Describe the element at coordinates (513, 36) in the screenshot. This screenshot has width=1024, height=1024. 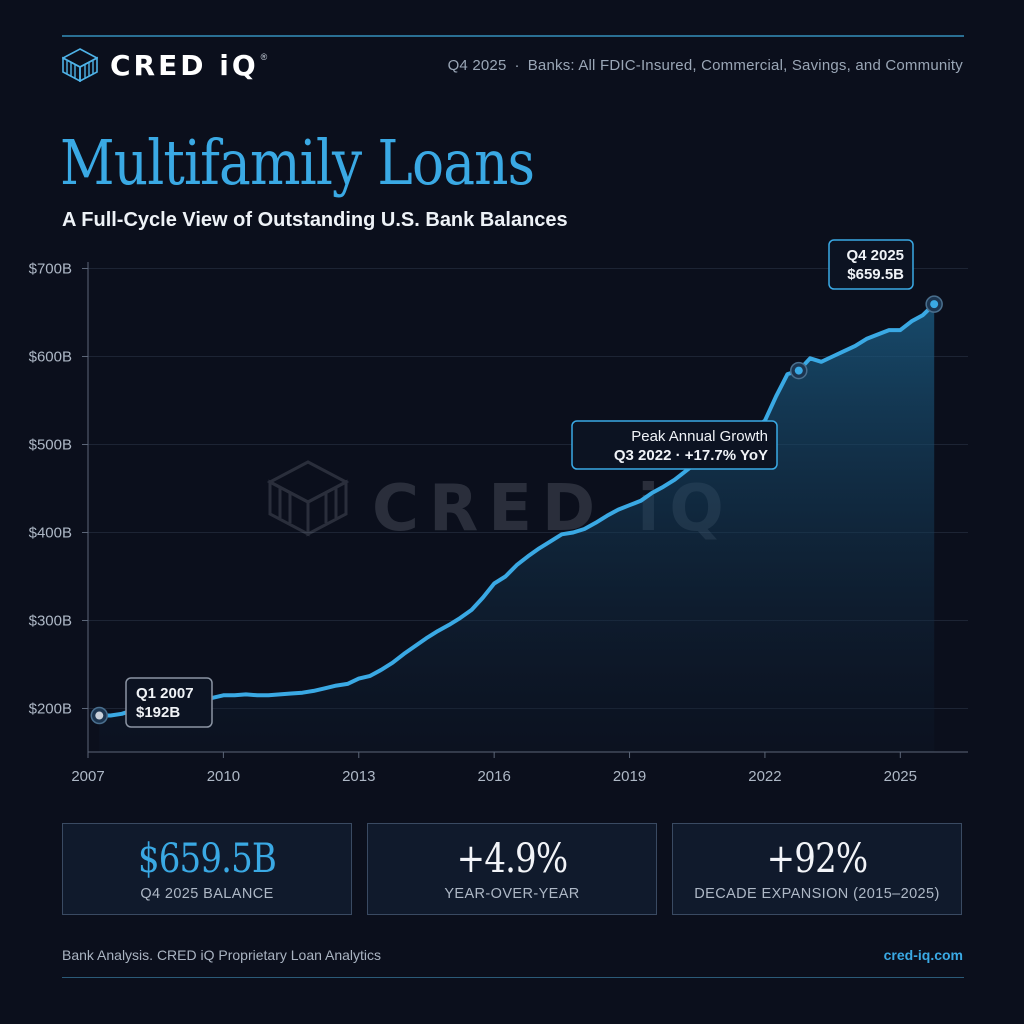
I see `top-rule` at that location.